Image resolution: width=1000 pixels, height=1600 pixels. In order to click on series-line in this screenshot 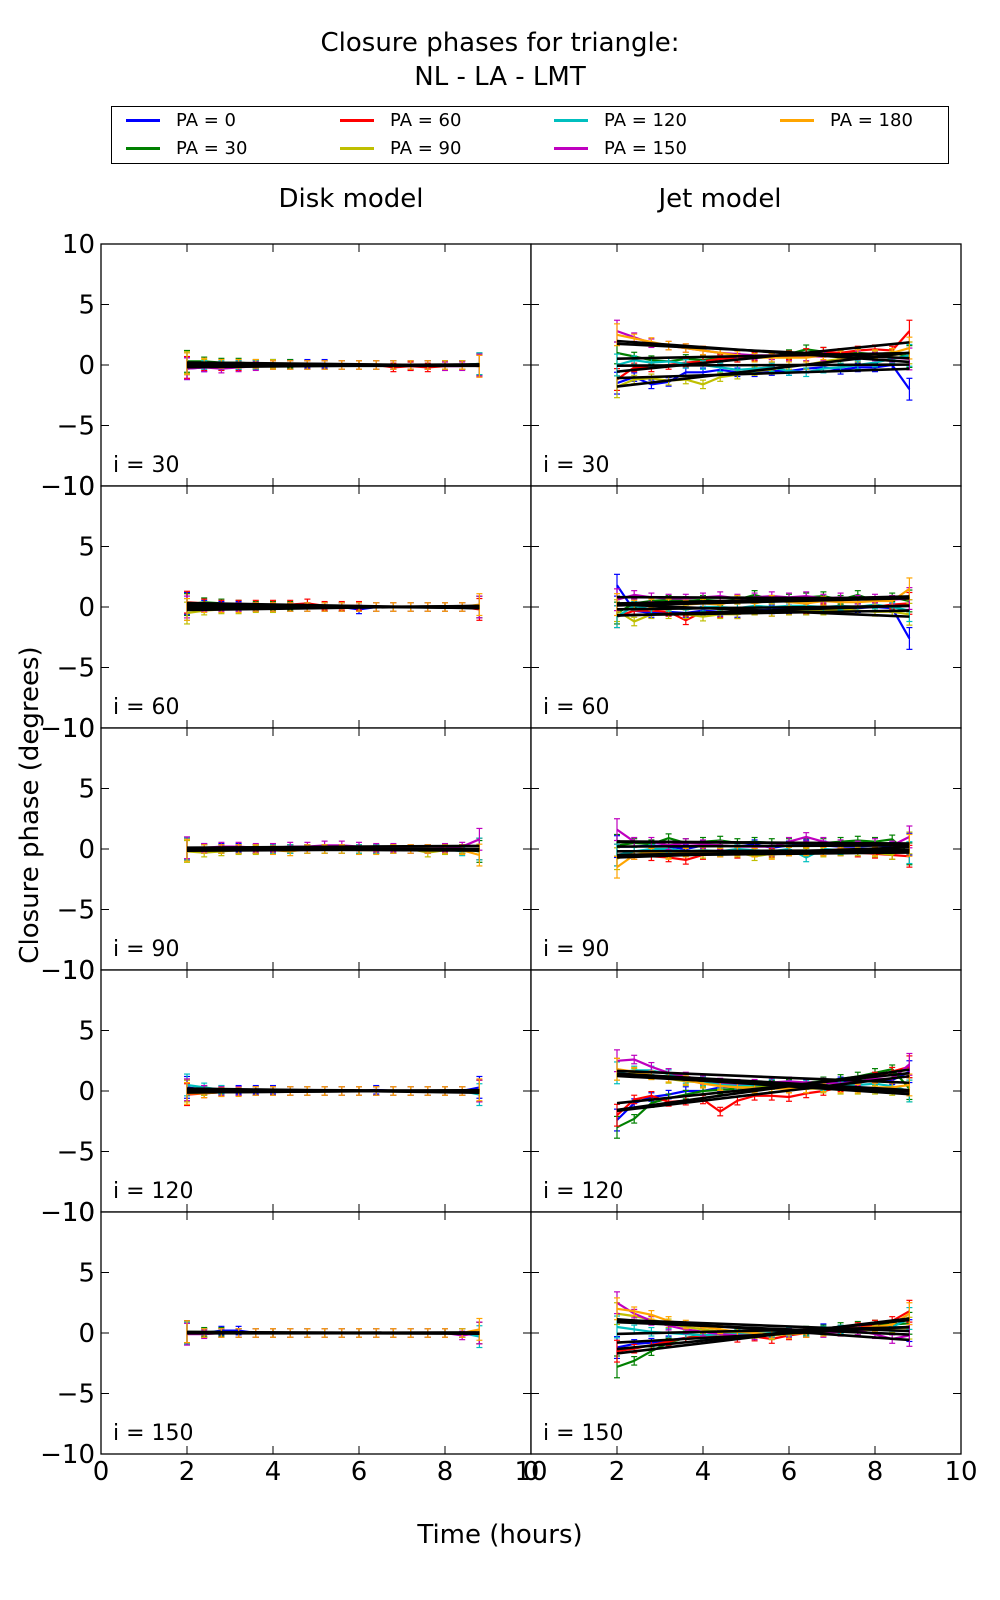, I will do `click(763, 376)`.